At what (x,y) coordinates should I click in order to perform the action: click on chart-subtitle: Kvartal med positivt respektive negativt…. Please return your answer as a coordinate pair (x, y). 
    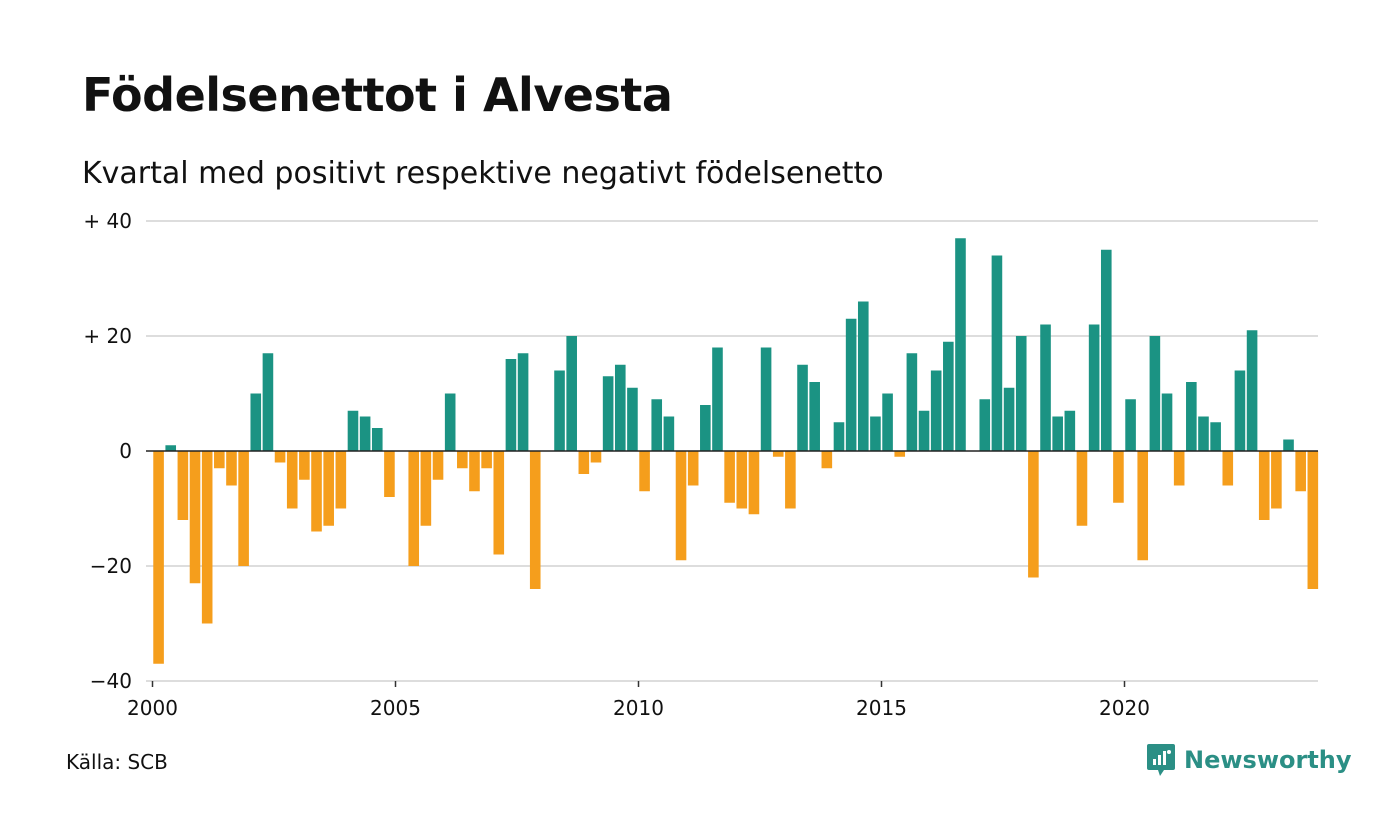
    Looking at the image, I should click on (483, 173).